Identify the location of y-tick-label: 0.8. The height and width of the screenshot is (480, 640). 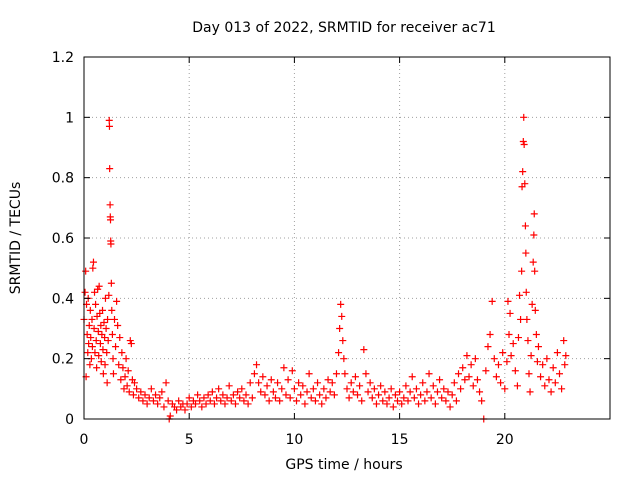
(63, 179).